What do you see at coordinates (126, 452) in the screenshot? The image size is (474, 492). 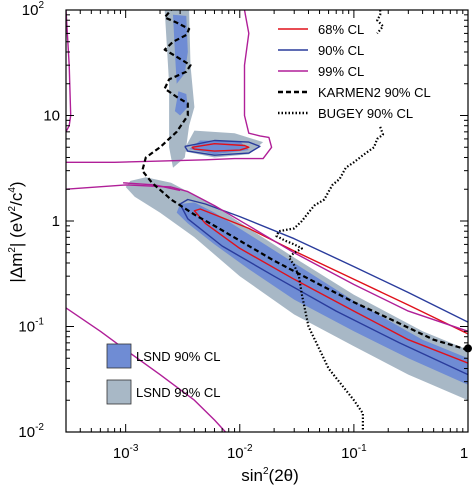 I see `x-tick-label: 10⁻³` at bounding box center [126, 452].